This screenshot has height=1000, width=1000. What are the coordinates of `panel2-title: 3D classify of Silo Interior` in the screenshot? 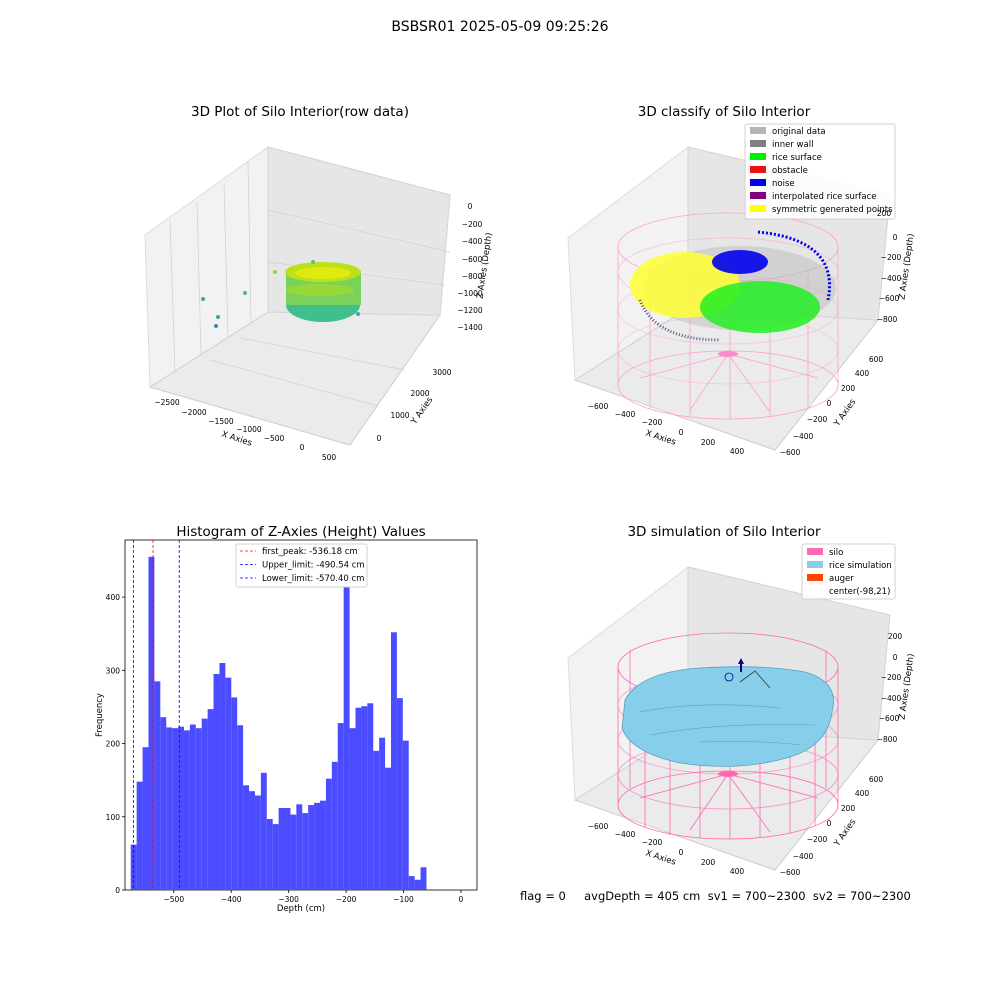 It's located at (724, 112).